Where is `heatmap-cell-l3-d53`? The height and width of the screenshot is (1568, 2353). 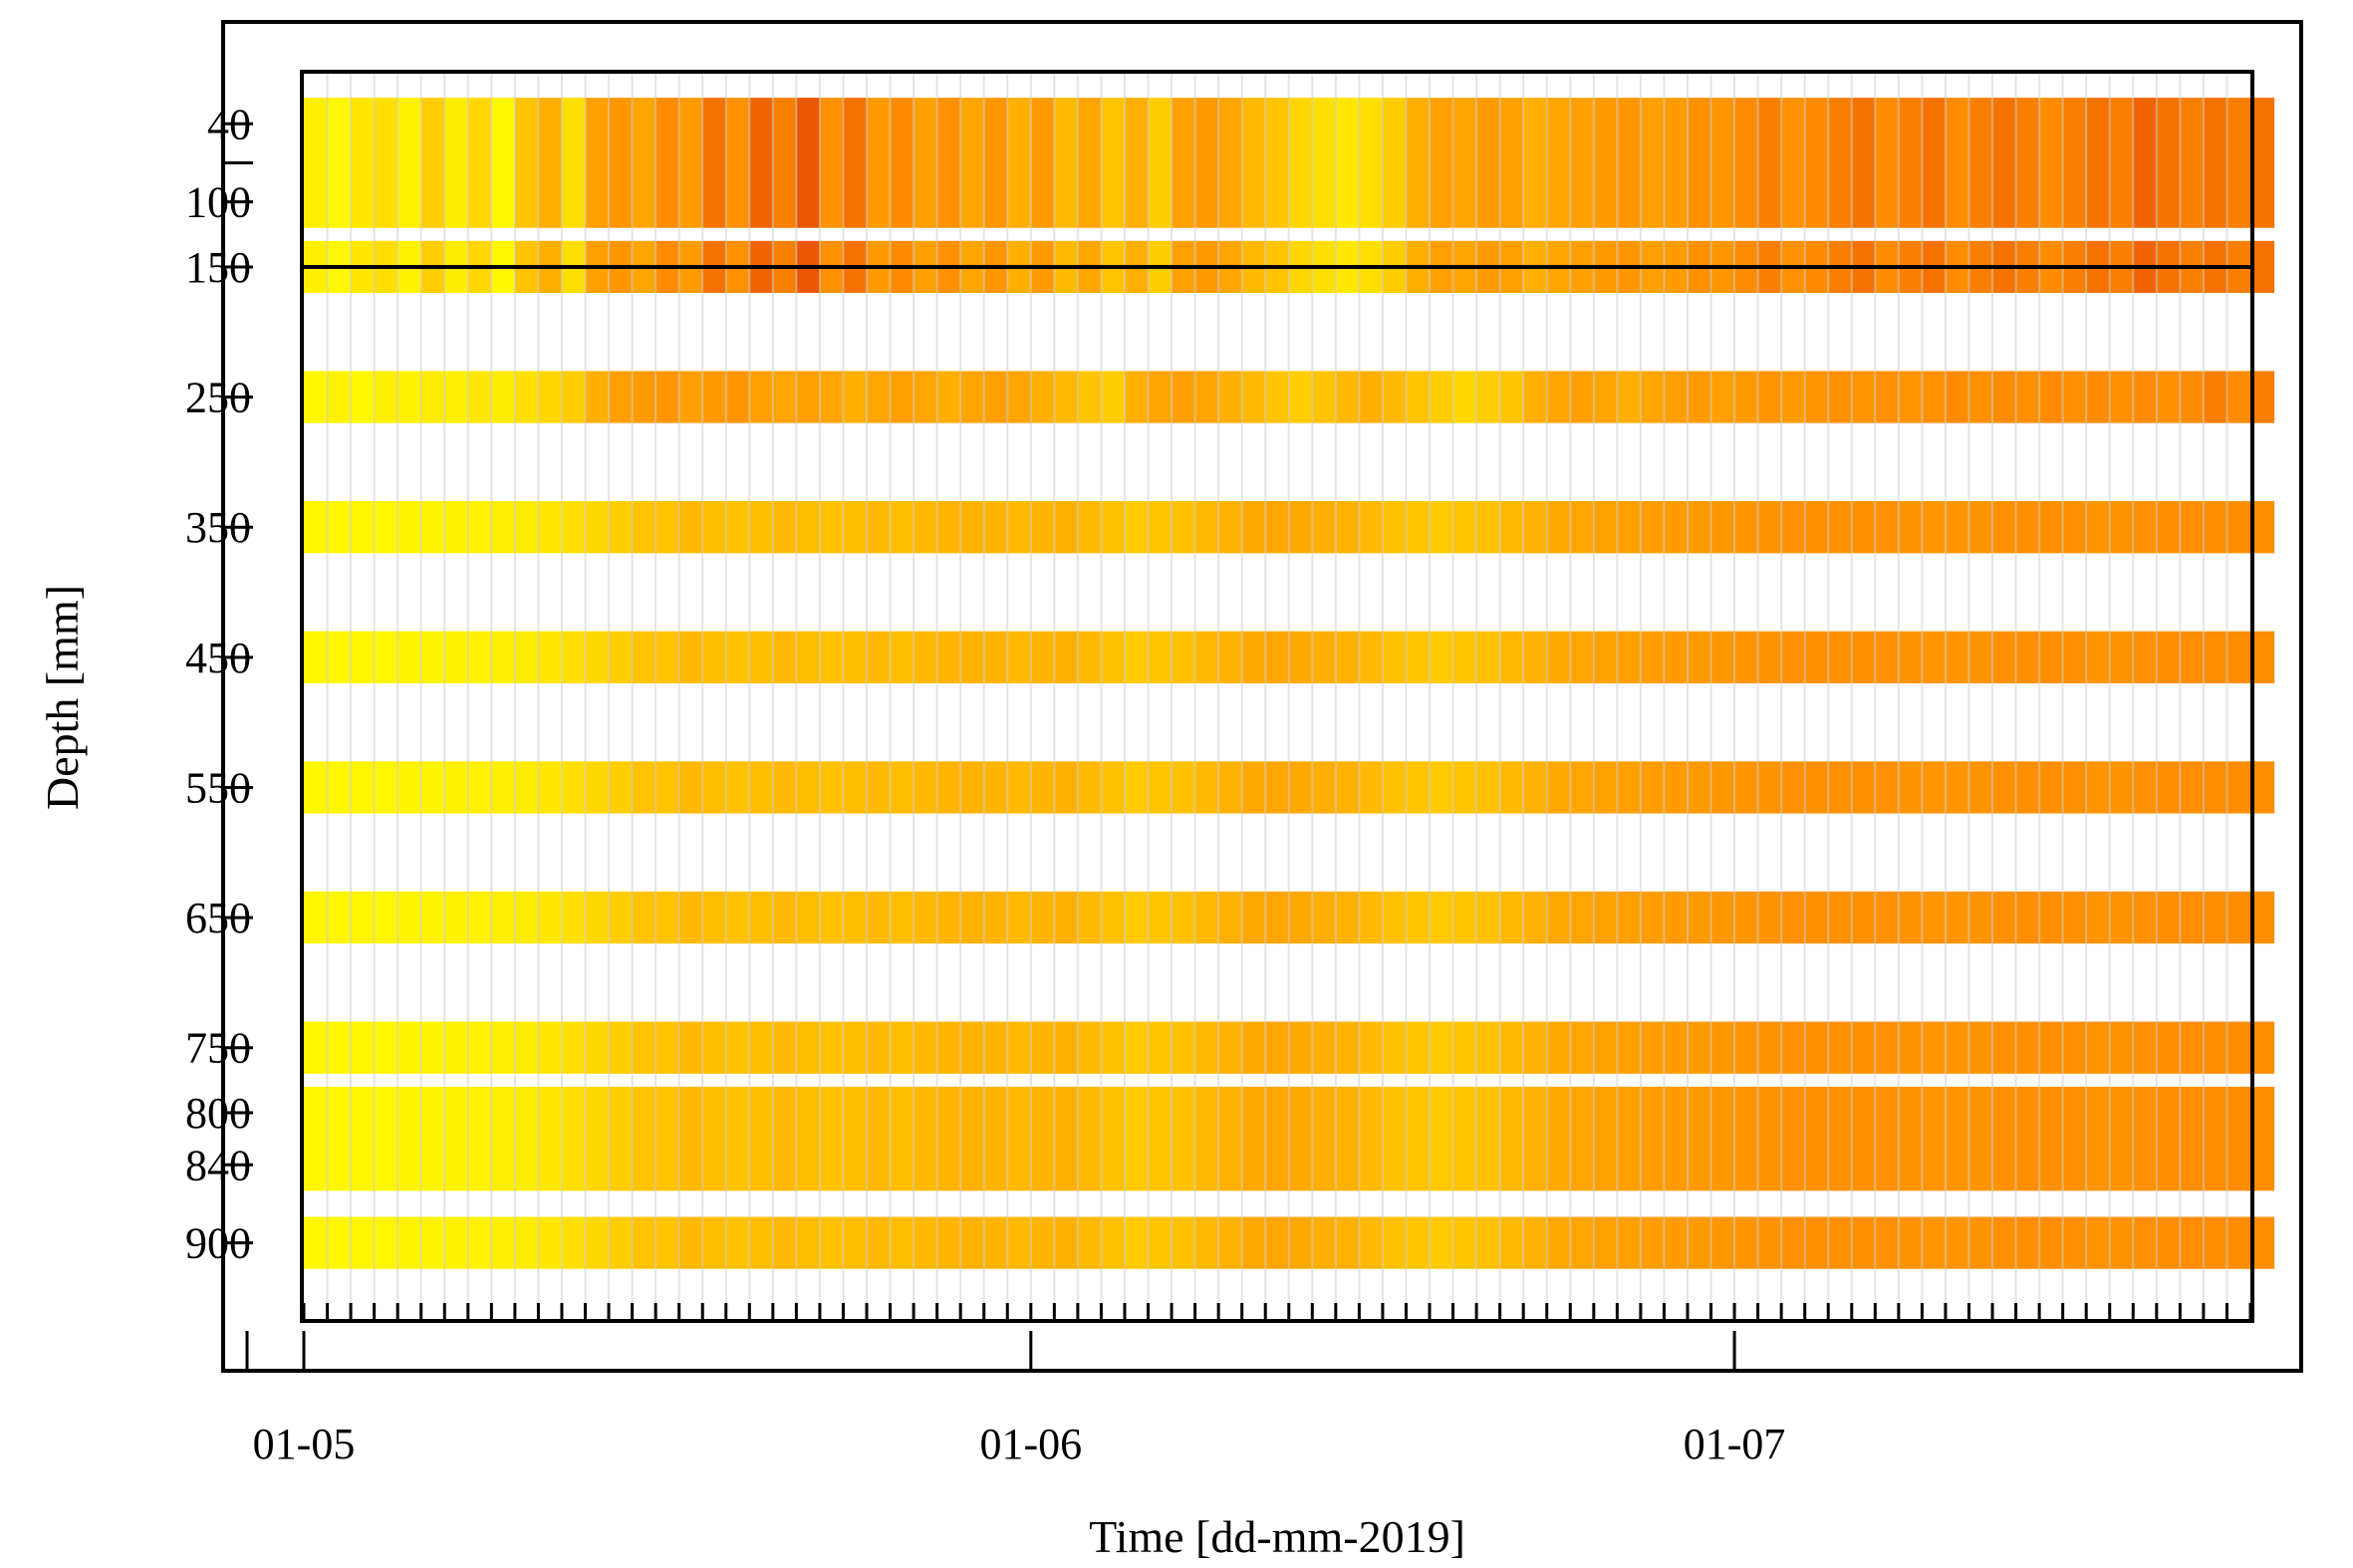 heatmap-cell-l3-d53 is located at coordinates (1559, 527).